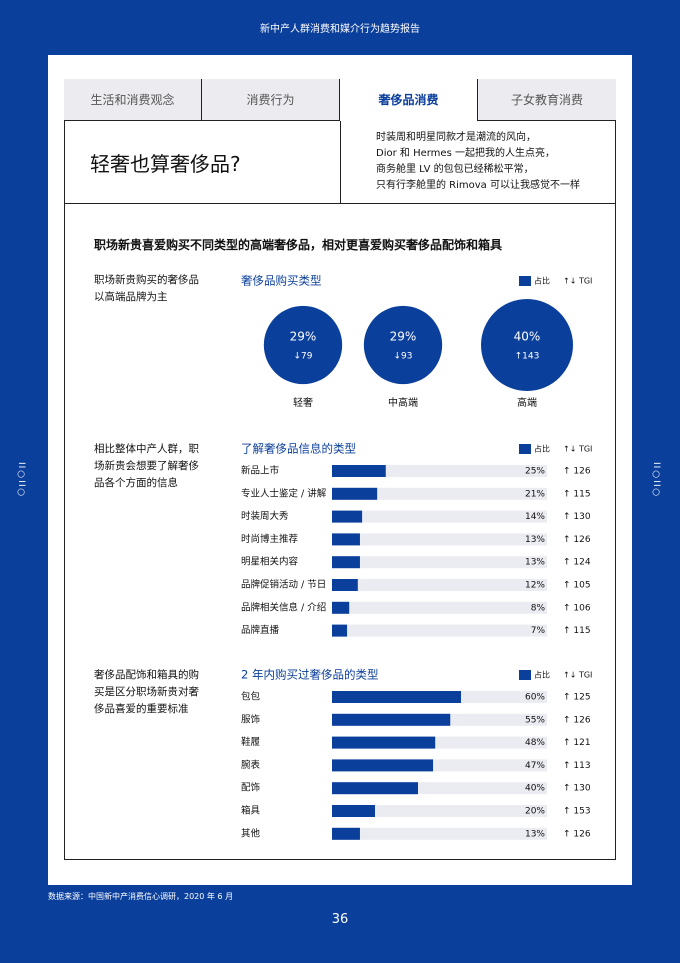  What do you see at coordinates (340, 29) in the screenshot?
I see `report-title: 新中产人群消费和媒介行为趋势报告` at bounding box center [340, 29].